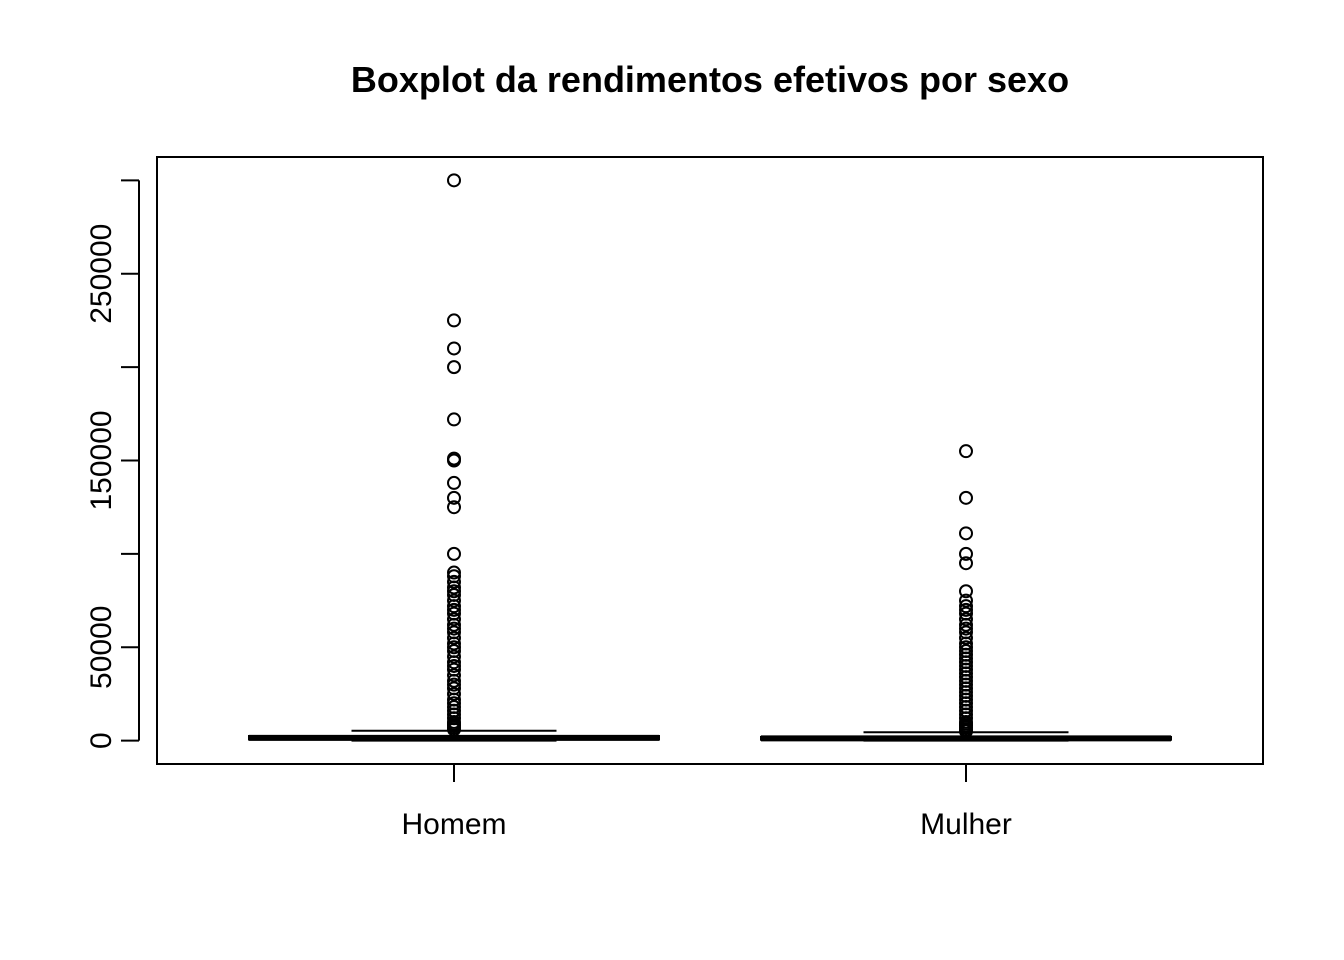  I want to click on x-tick-label: Mulher, so click(966, 824).